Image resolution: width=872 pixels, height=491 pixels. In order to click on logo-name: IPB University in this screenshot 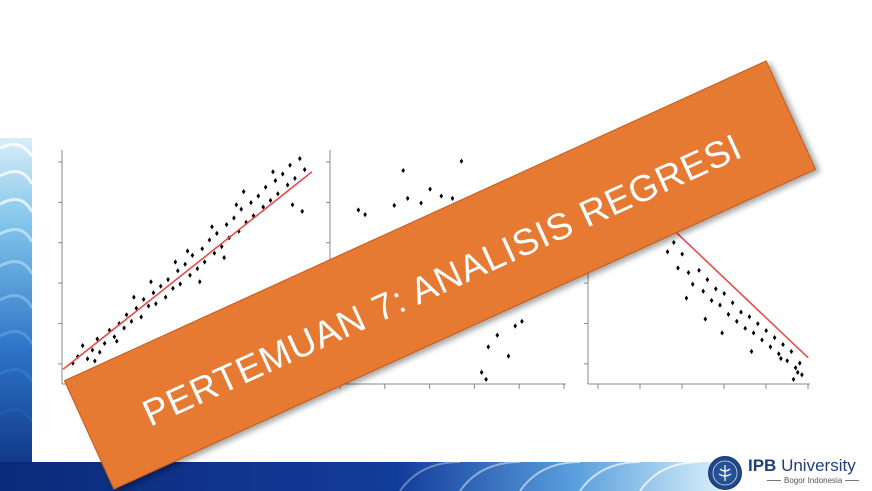, I will do `click(802, 466)`.